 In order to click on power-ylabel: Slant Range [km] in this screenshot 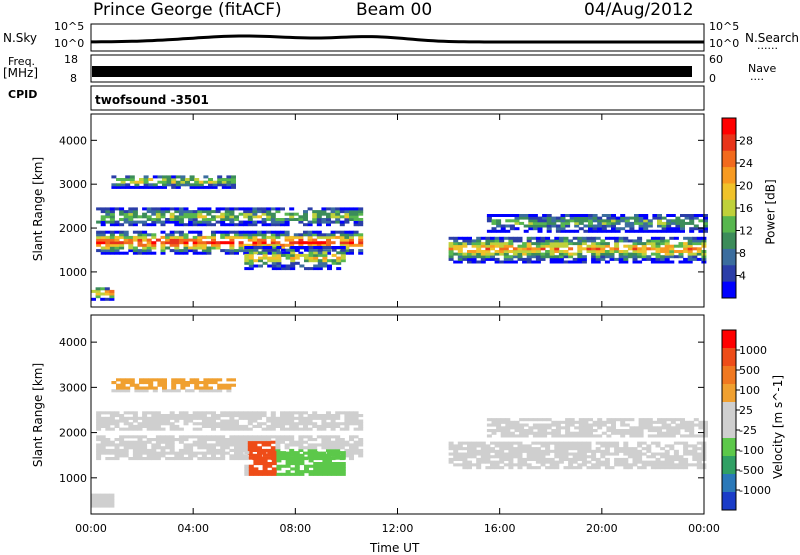, I will do `click(38, 209)`.